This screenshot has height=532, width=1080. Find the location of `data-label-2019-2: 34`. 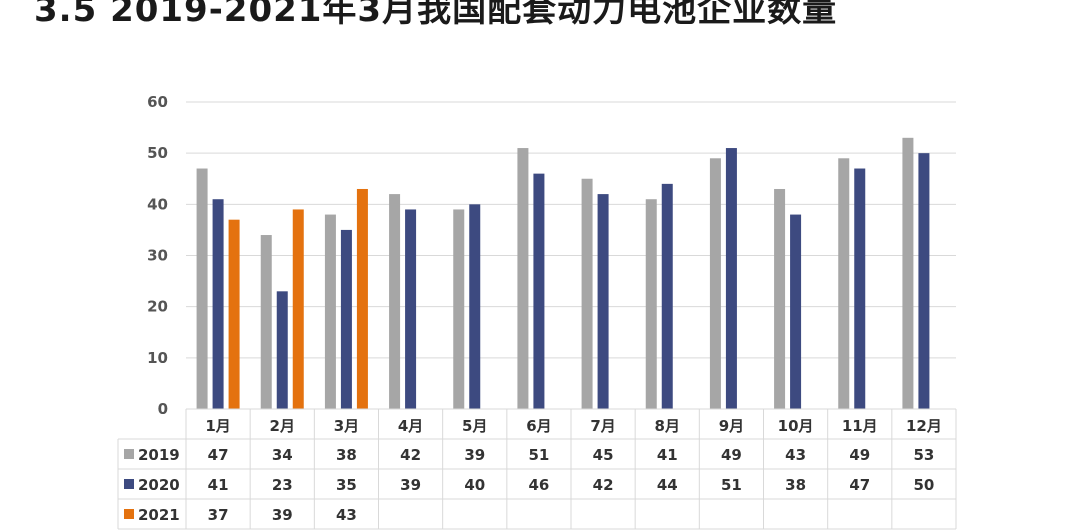

data-label-2019-2: 34 is located at coordinates (282, 455).